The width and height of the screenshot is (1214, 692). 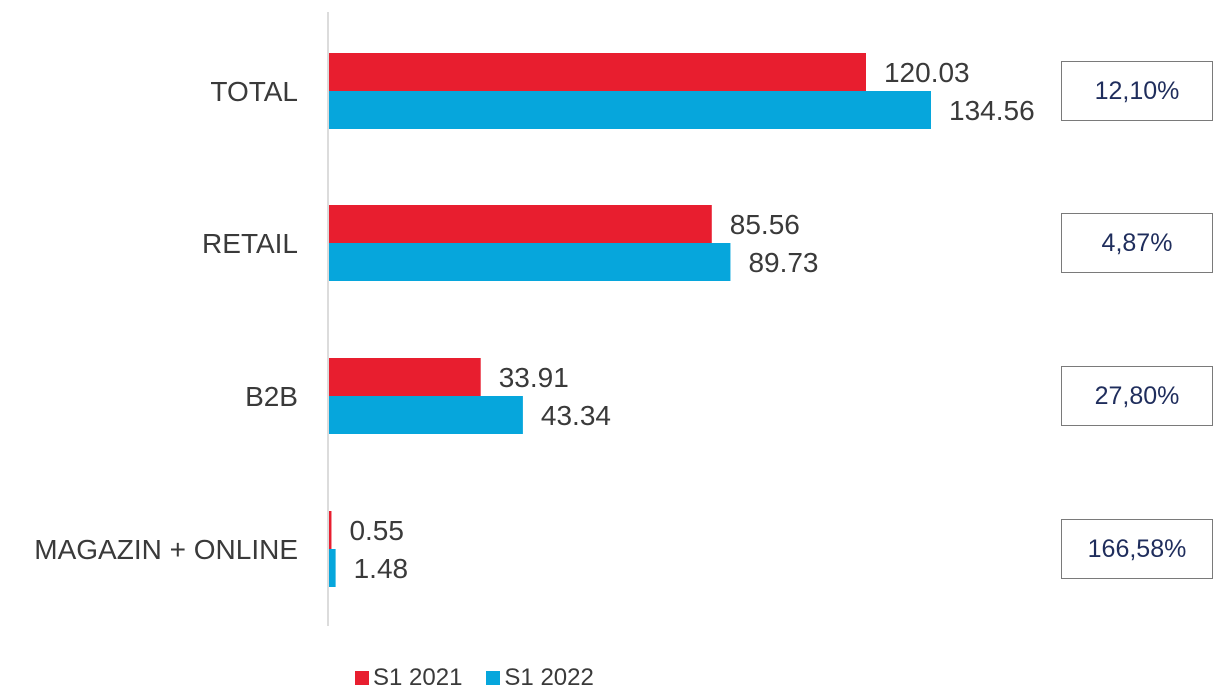 What do you see at coordinates (597, 72) in the screenshot?
I see `bar-total-s1-2021` at bounding box center [597, 72].